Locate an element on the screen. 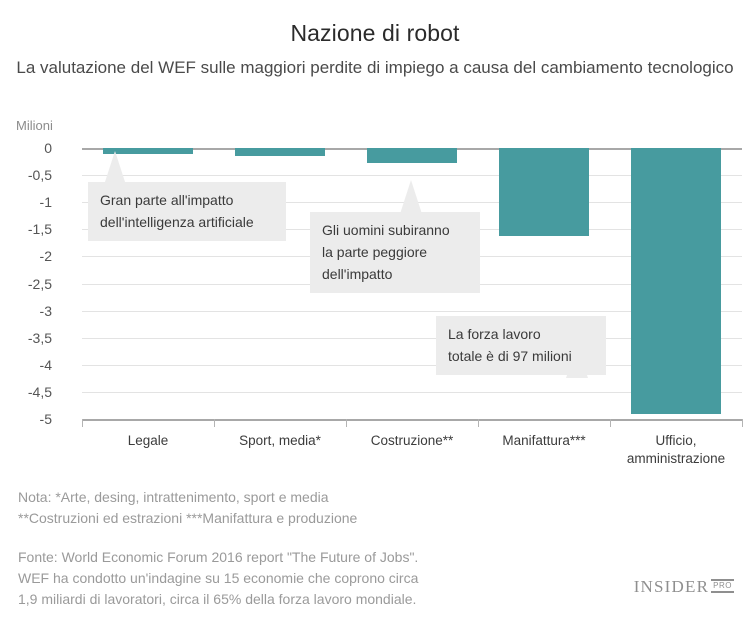 This screenshot has height=619, width=750. y-axis-tick-label: -4 is located at coordinates (45, 364).